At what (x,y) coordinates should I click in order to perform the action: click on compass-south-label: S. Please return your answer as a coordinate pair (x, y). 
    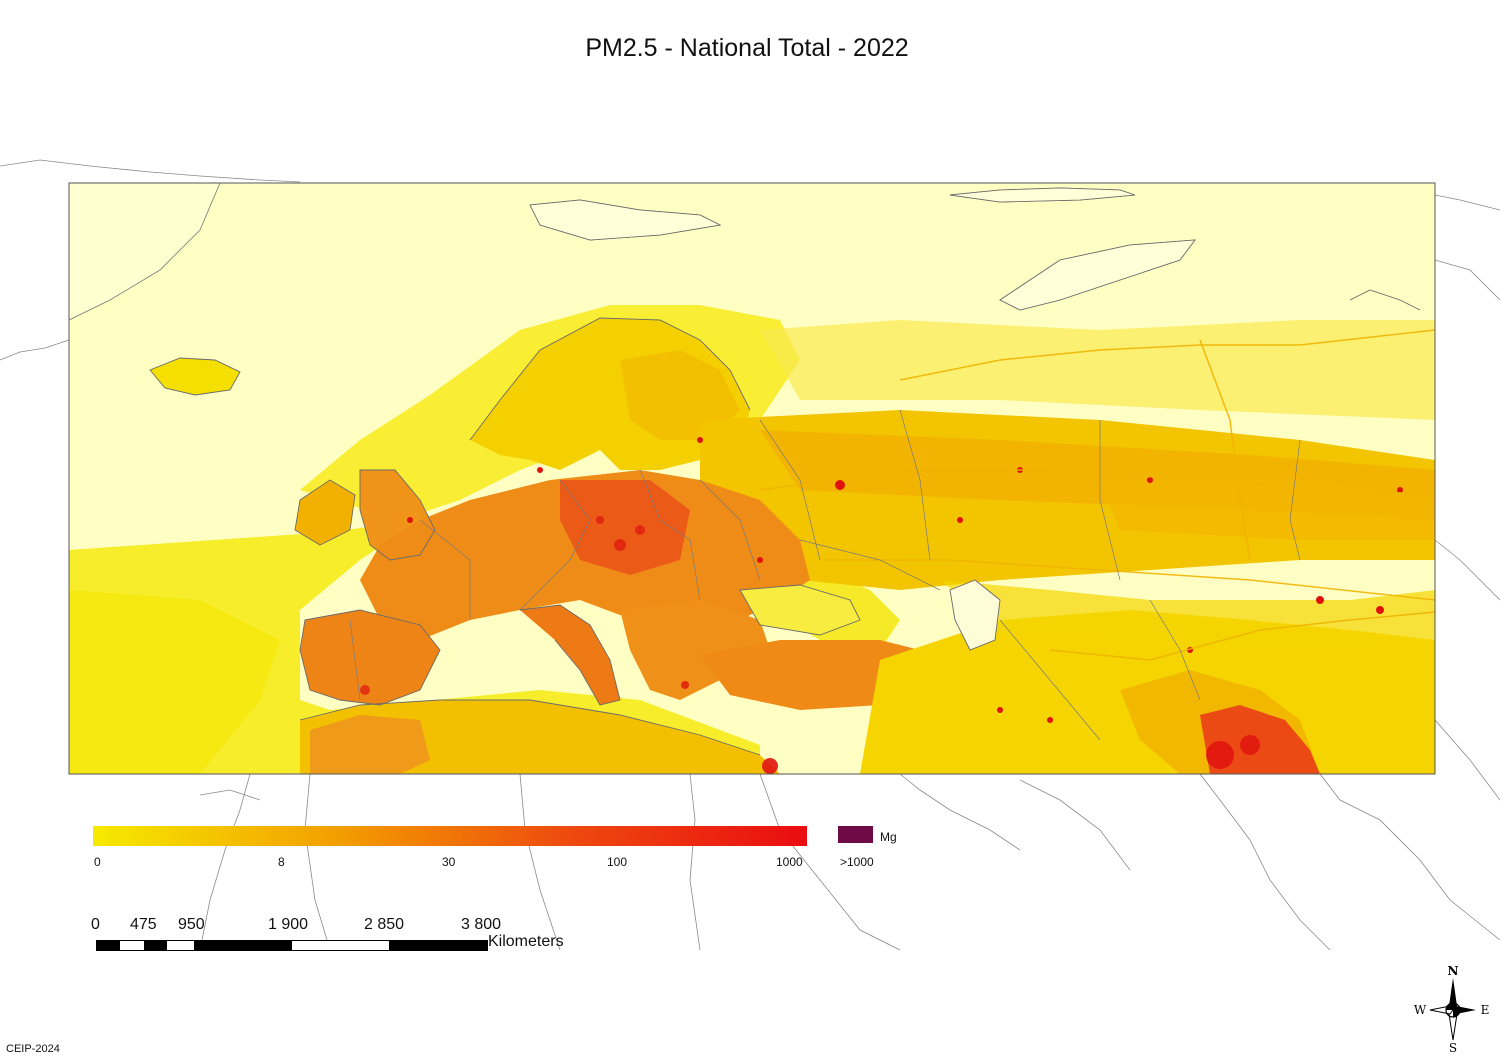
    Looking at the image, I should click on (1453, 1047).